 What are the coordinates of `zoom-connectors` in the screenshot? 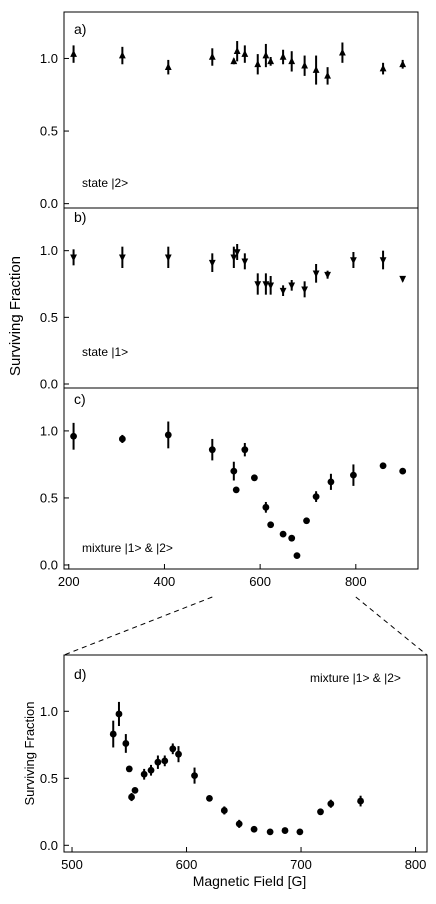 It's located at (245, 626).